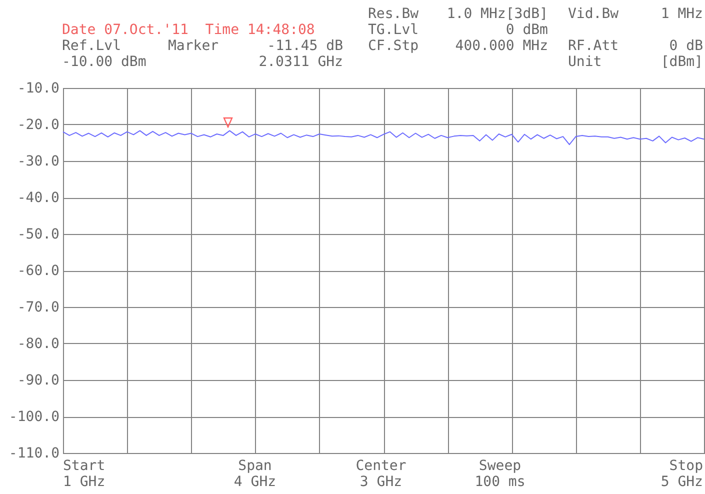 This screenshot has width=705, height=494. Describe the element at coordinates (38, 271) in the screenshot. I see `y-tick-label: -60.0` at that location.